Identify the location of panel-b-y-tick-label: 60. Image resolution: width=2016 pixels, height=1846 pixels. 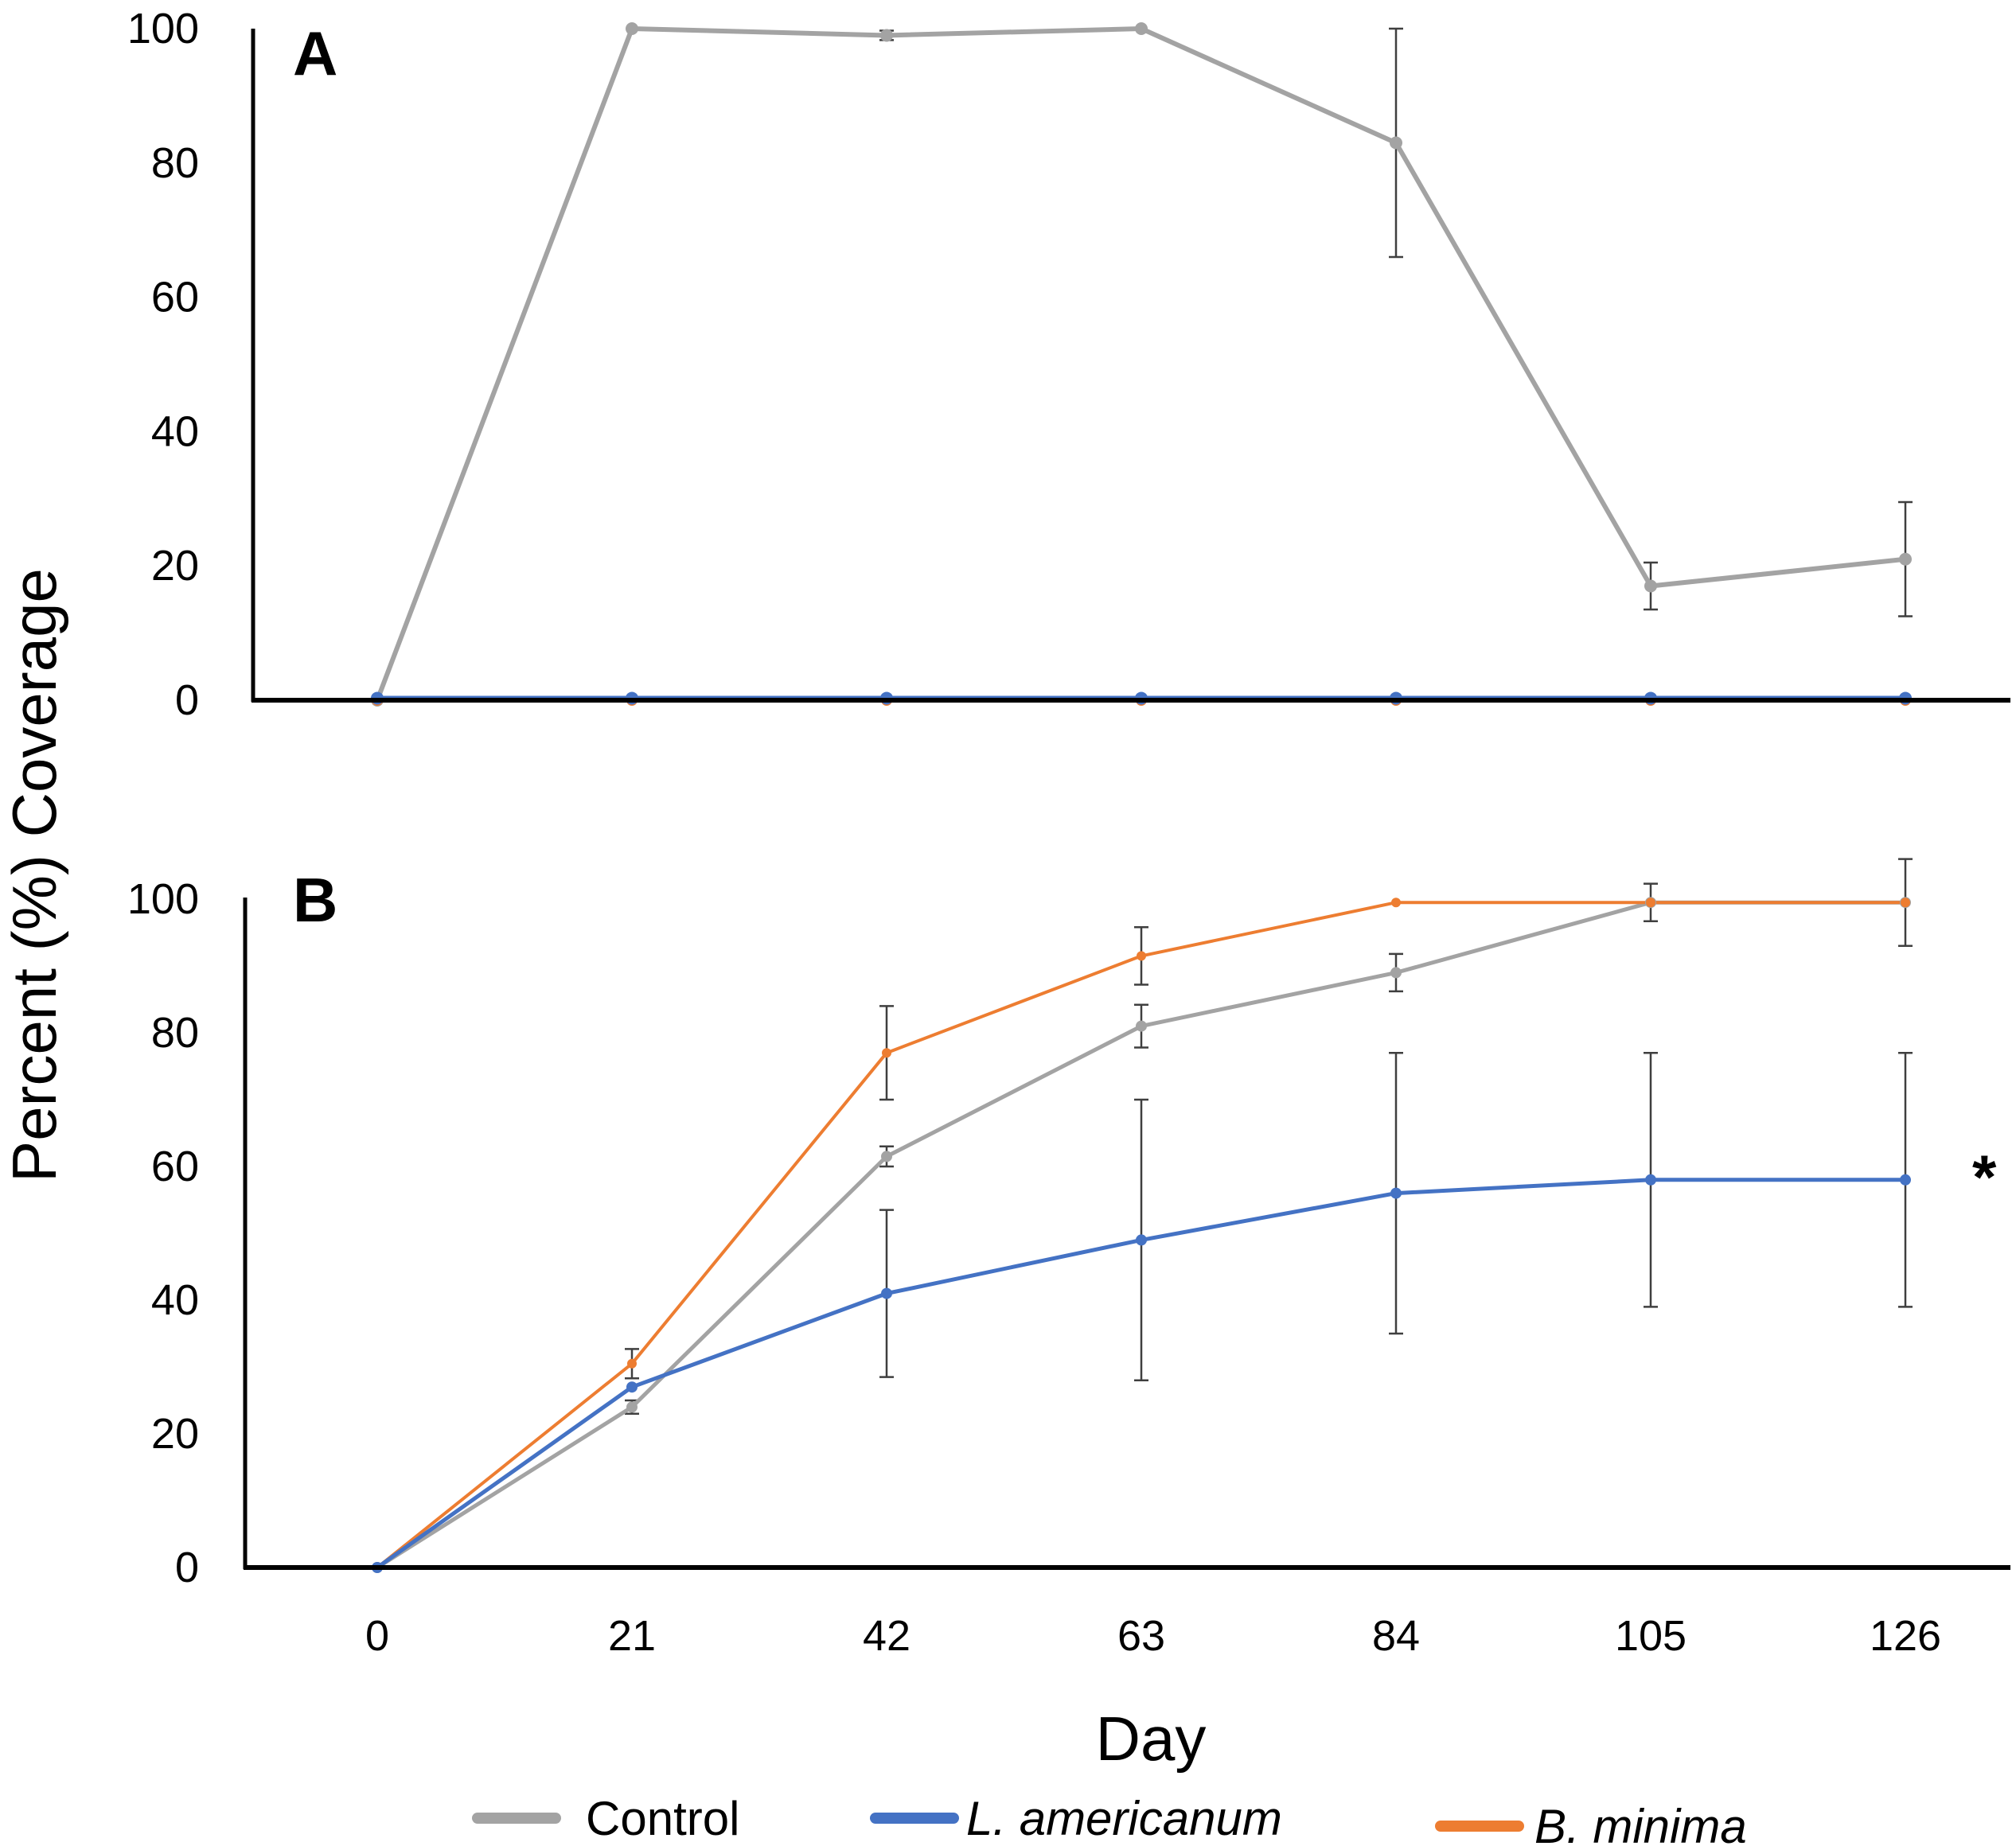
(175, 1166).